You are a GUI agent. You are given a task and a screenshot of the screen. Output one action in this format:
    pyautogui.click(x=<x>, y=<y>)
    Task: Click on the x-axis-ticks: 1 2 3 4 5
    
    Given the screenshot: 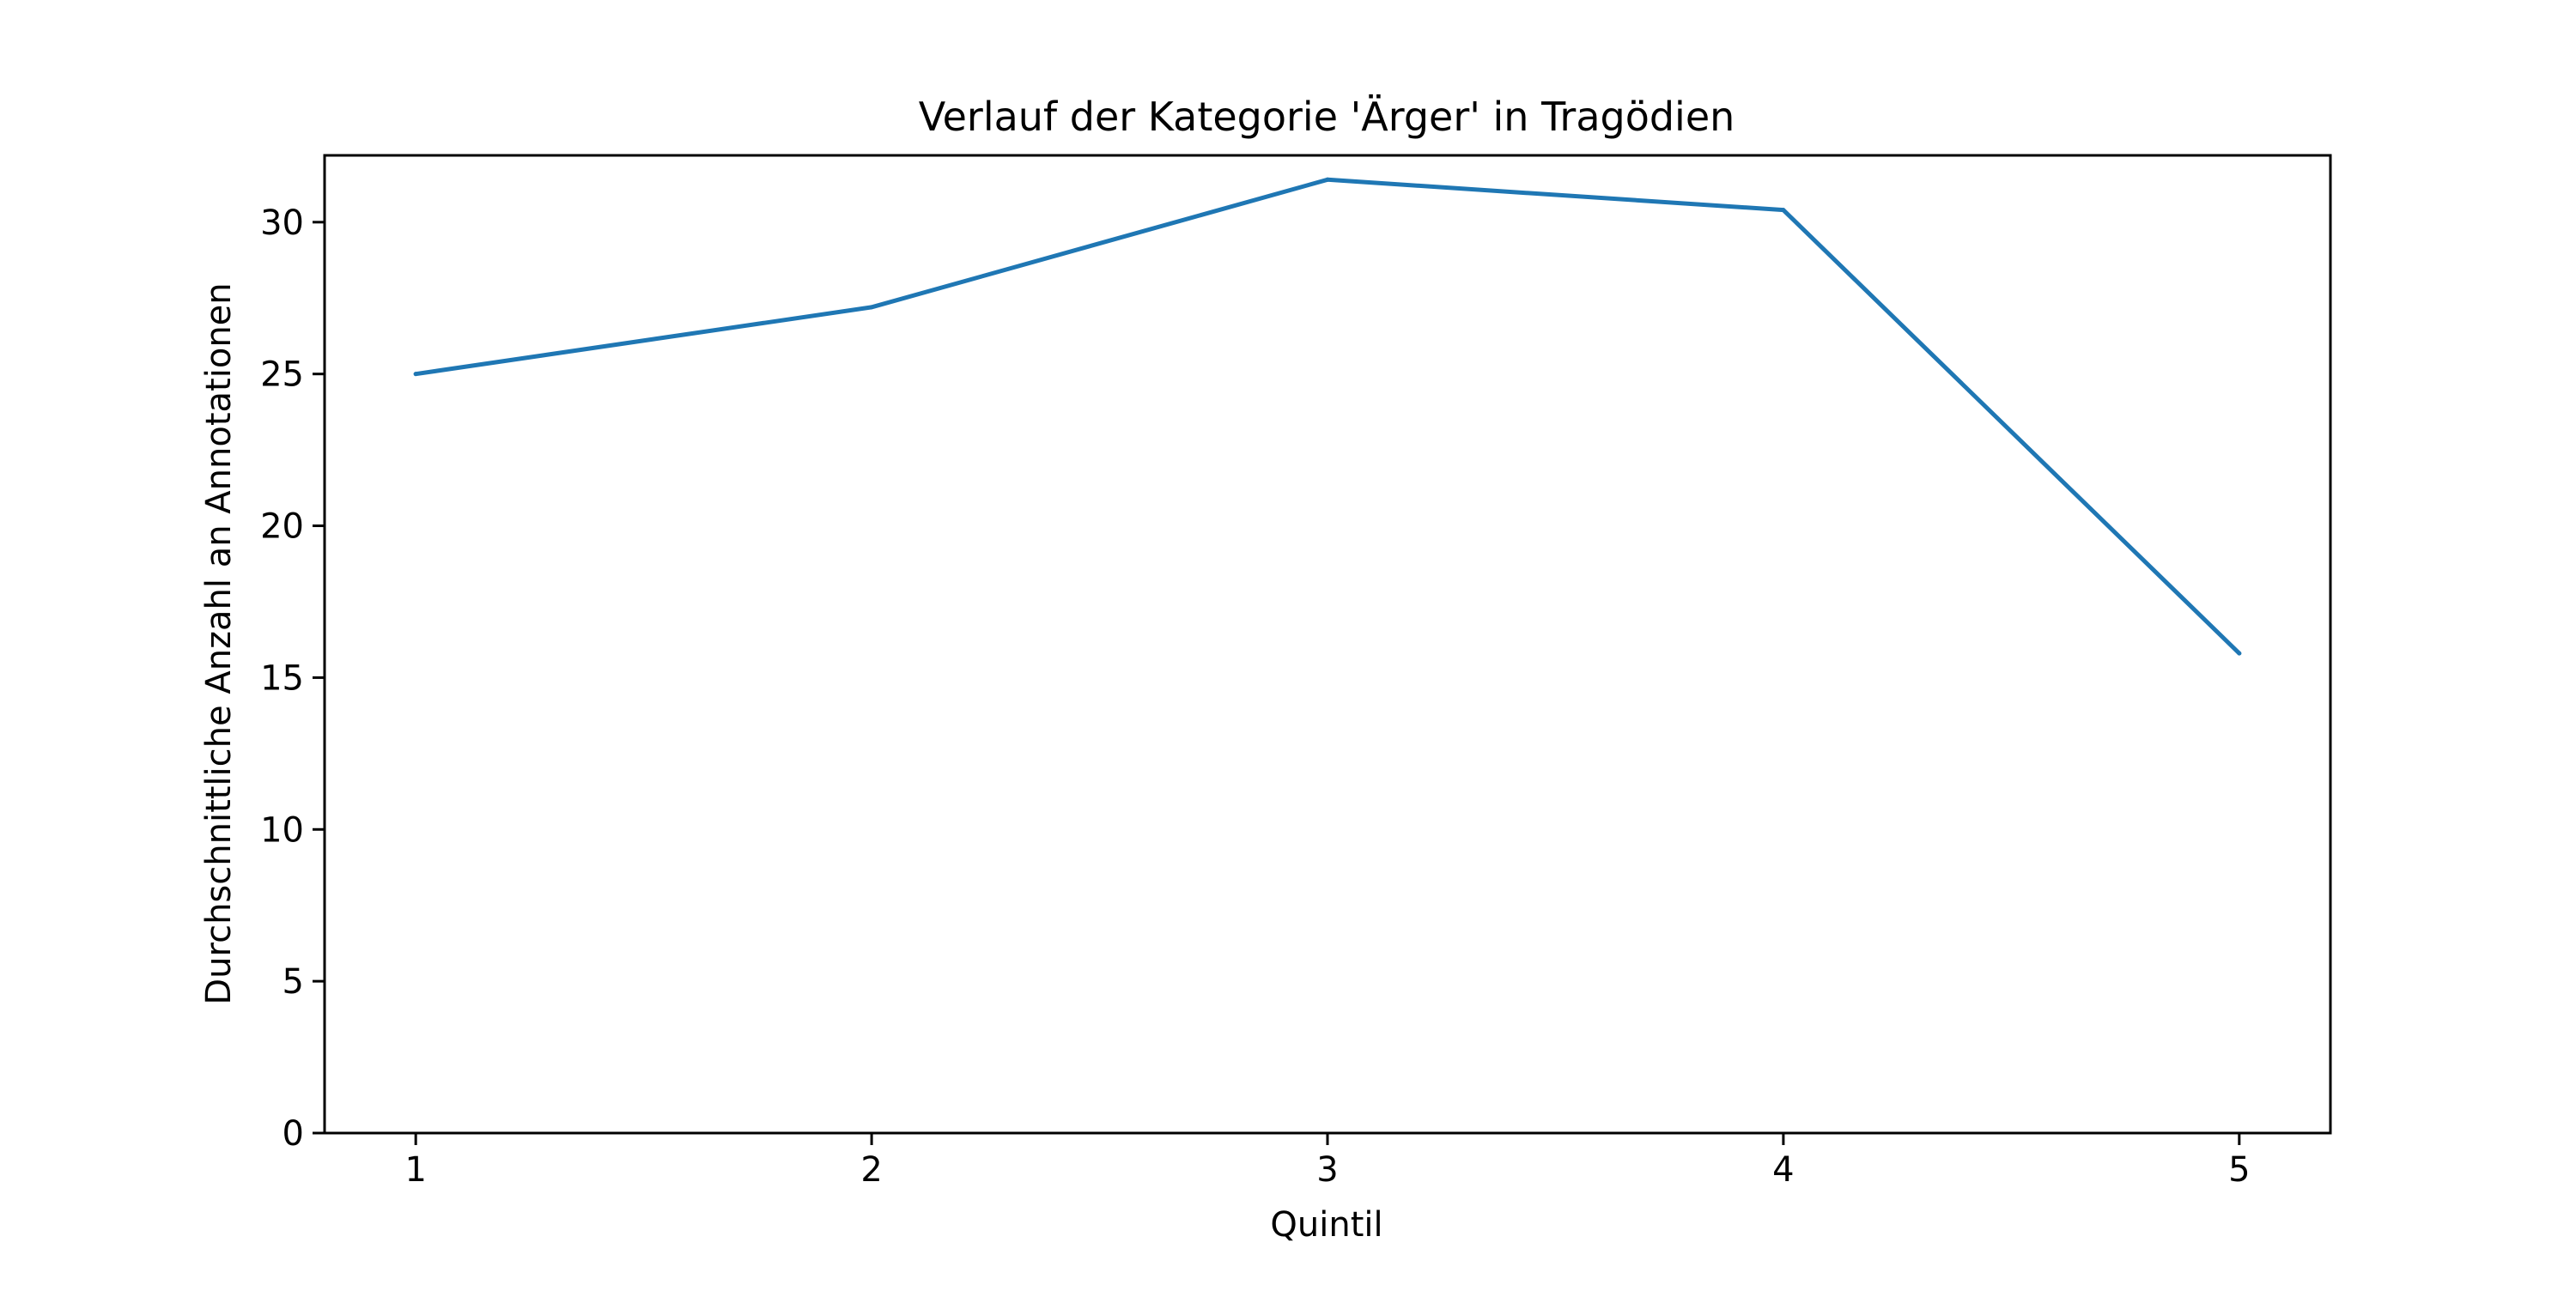 What is the action you would take?
    pyautogui.click(x=1327, y=1162)
    